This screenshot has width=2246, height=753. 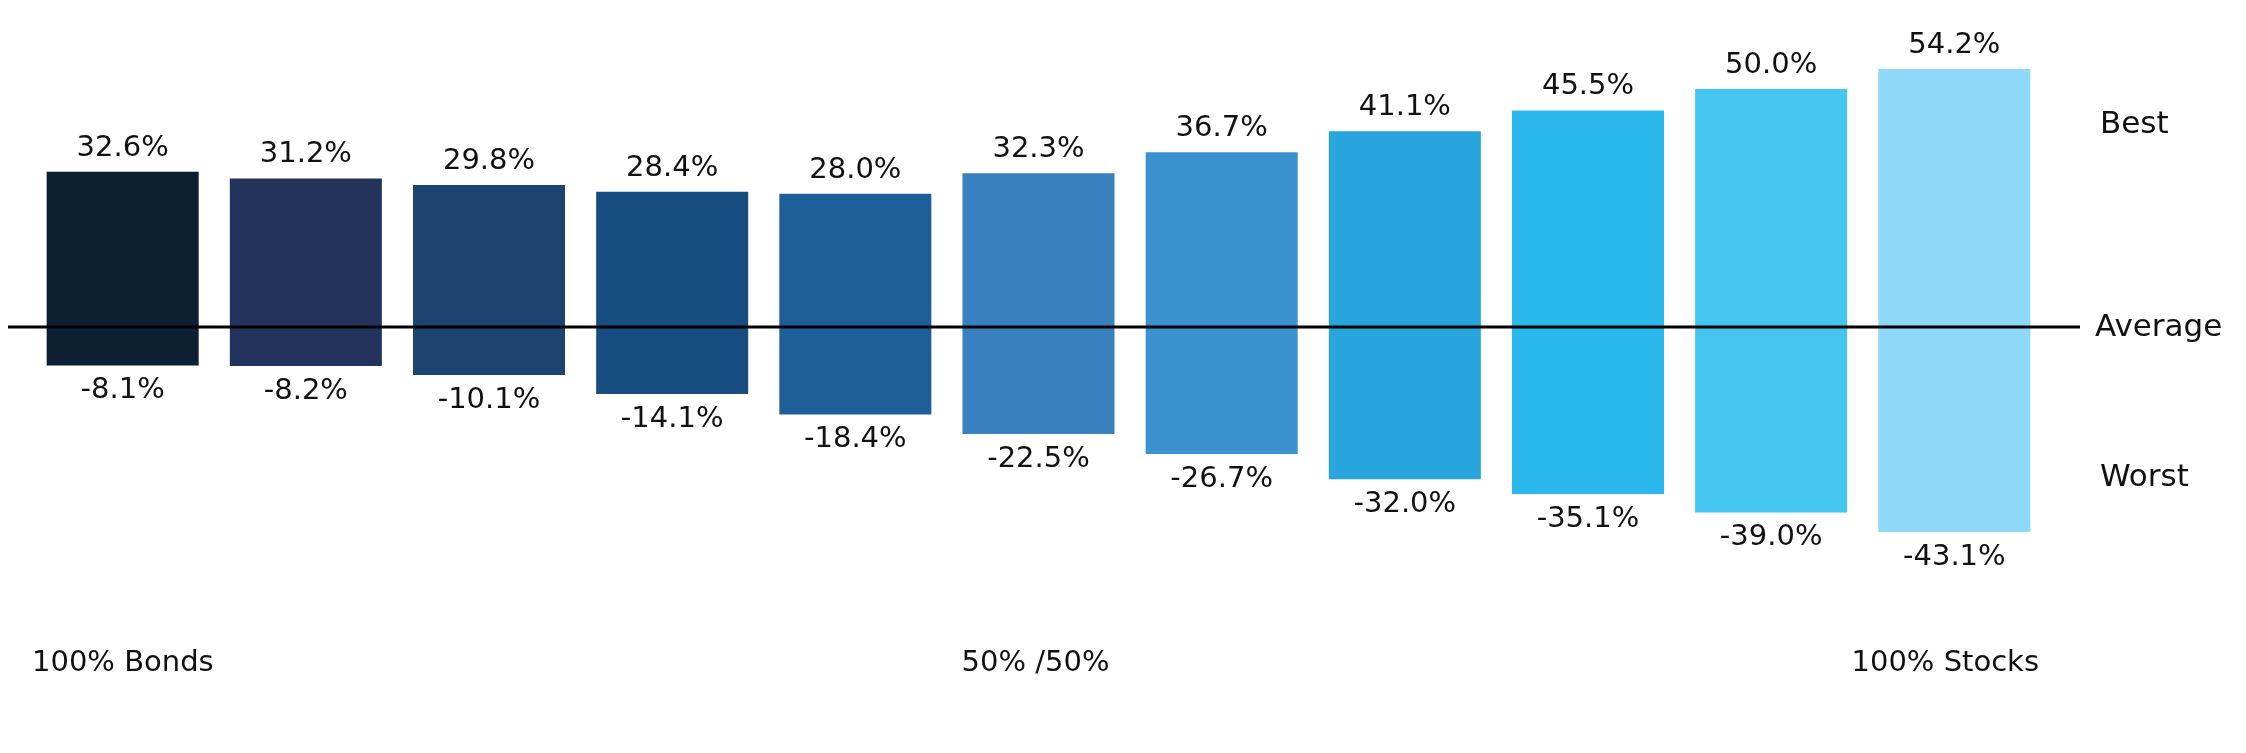 What do you see at coordinates (855, 437) in the screenshot?
I see `data-label: -18.4%` at bounding box center [855, 437].